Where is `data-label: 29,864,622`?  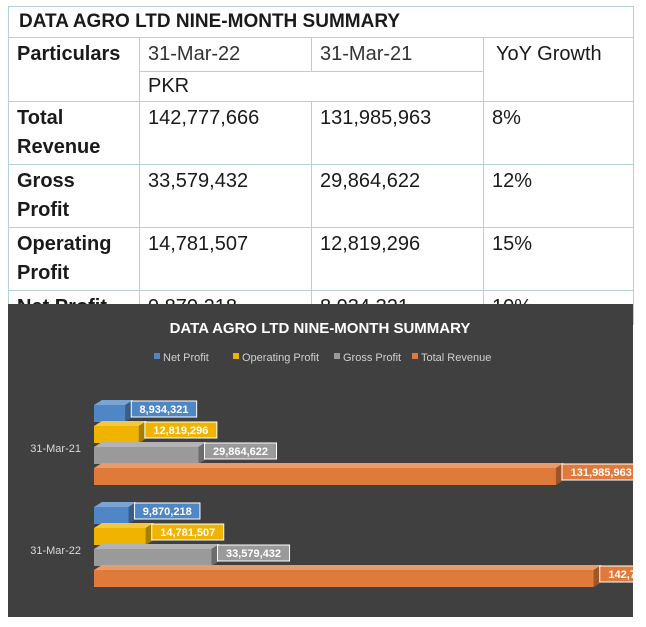
data-label: 29,864,622 is located at coordinates (240, 452).